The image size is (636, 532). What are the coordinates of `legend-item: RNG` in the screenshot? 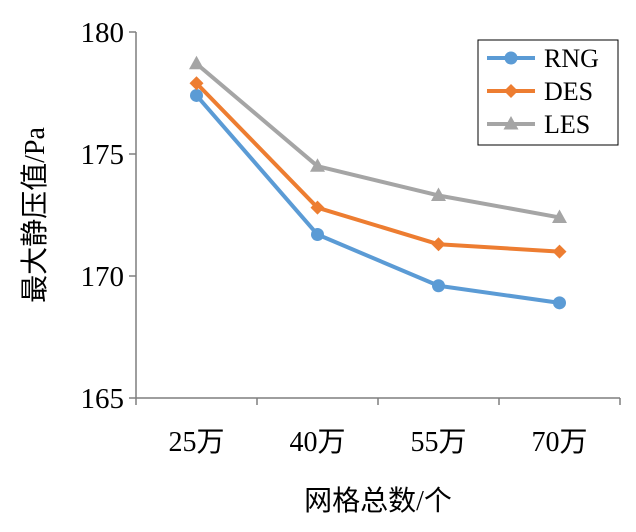 It's located at (543, 58).